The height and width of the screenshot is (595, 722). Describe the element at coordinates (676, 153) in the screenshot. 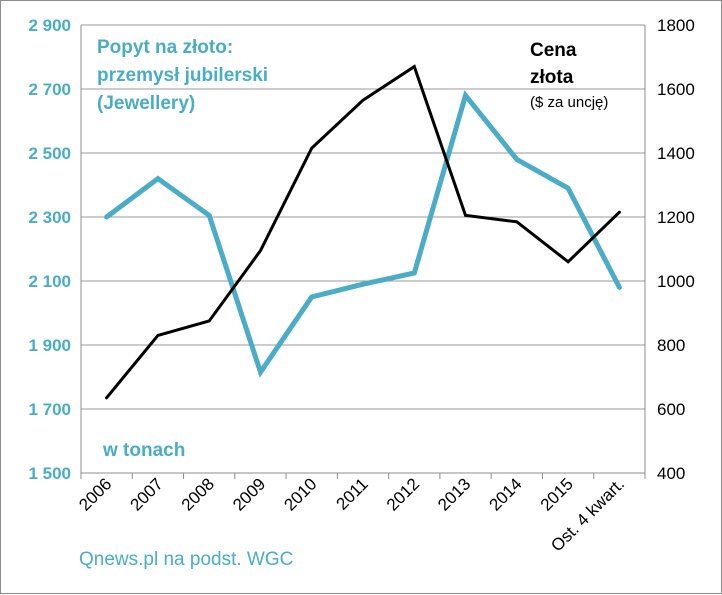

I see `right-tick-label: 1400` at that location.